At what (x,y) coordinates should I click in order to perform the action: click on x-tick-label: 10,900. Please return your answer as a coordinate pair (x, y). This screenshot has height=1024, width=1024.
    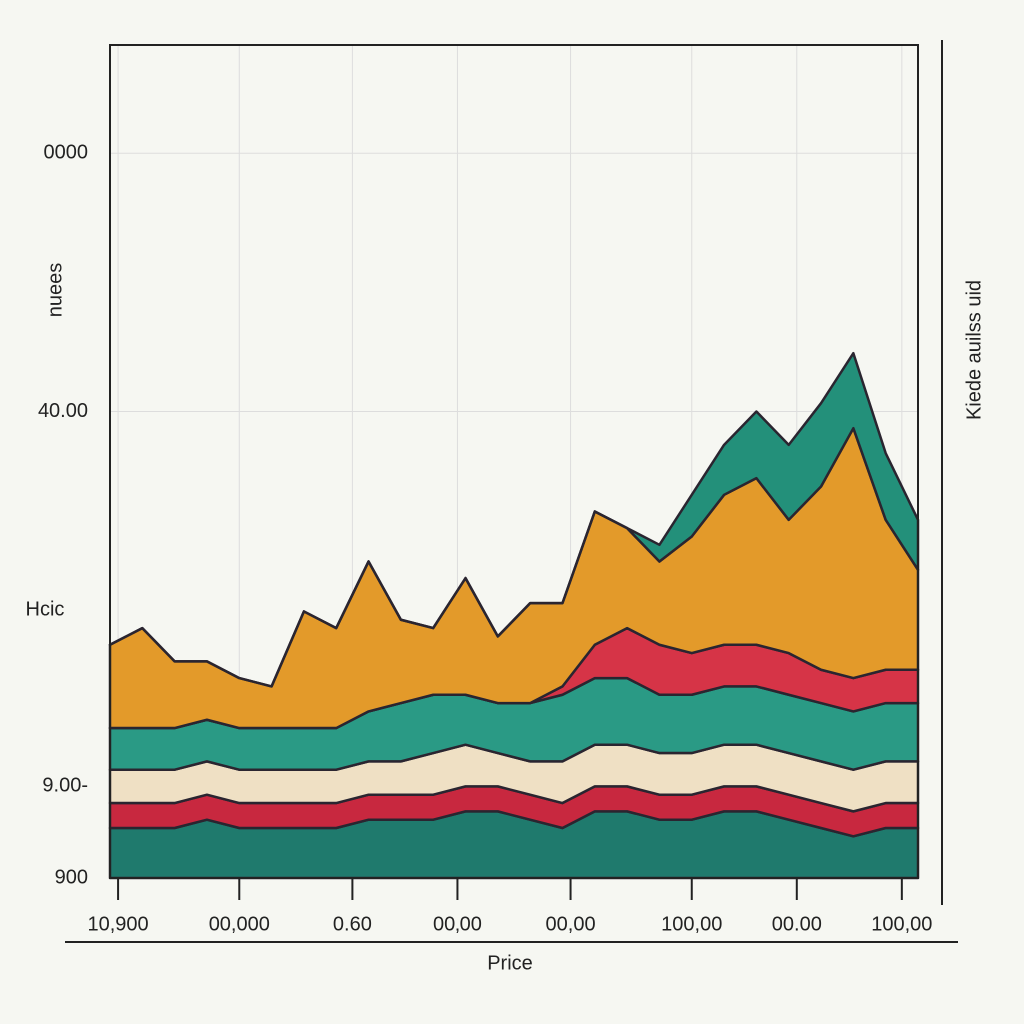
    Looking at the image, I should click on (117, 924).